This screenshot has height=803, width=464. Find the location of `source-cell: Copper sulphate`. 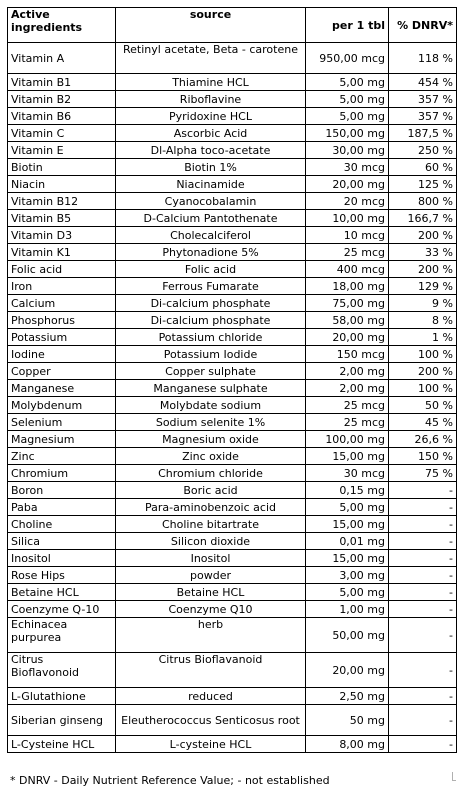

source-cell: Copper sulphate is located at coordinates (210, 371).